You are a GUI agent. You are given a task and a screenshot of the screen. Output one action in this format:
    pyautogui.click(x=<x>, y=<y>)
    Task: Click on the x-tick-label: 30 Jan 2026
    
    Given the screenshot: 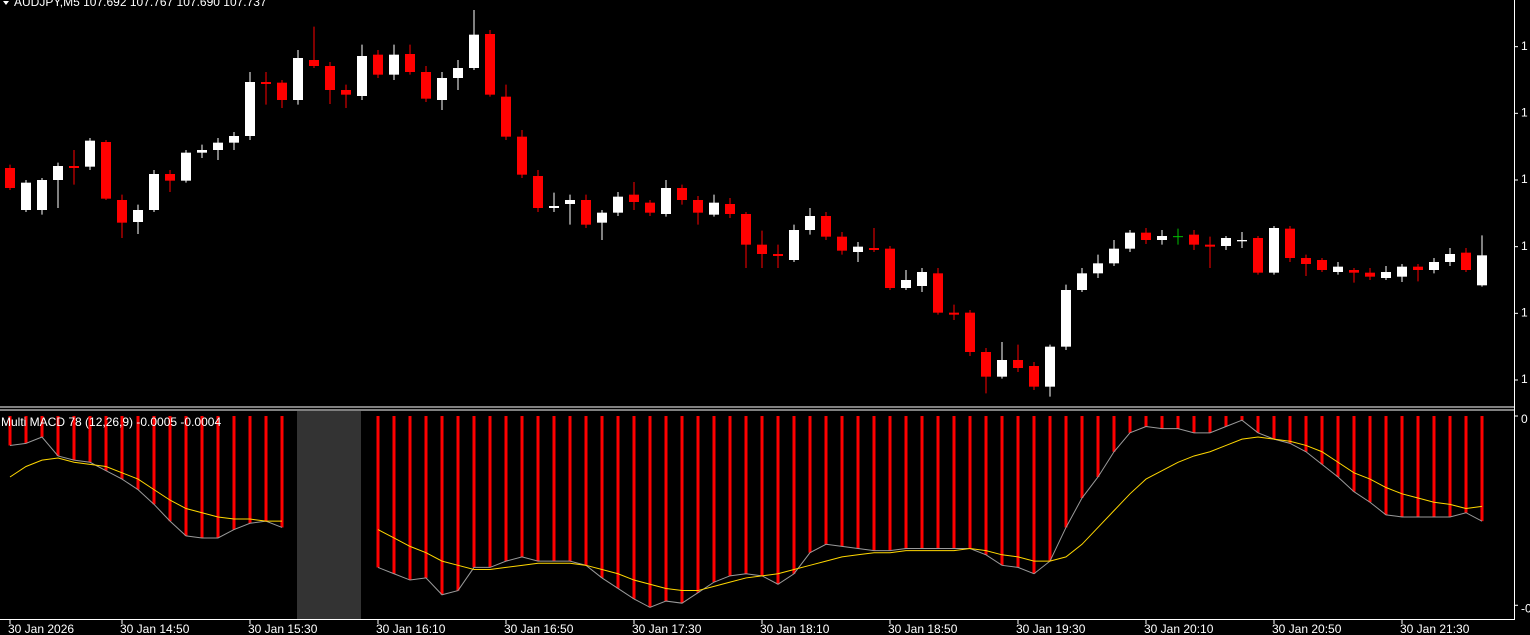 What is the action you would take?
    pyautogui.click(x=41, y=628)
    